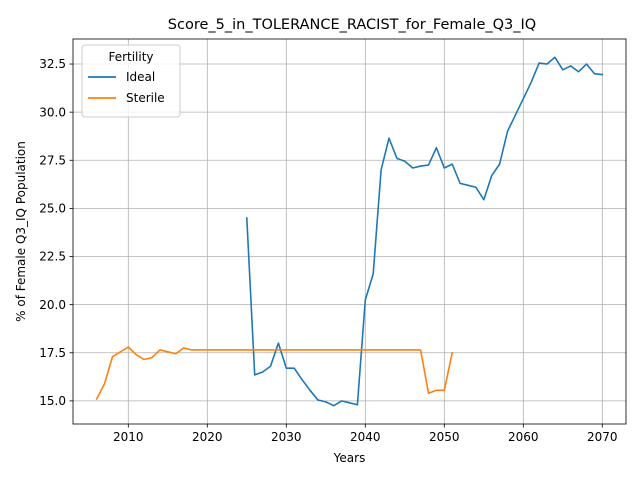 The width and height of the screenshot is (640, 480). Describe the element at coordinates (207, 437) in the screenshot. I see `x-tick-label: 2020` at that location.